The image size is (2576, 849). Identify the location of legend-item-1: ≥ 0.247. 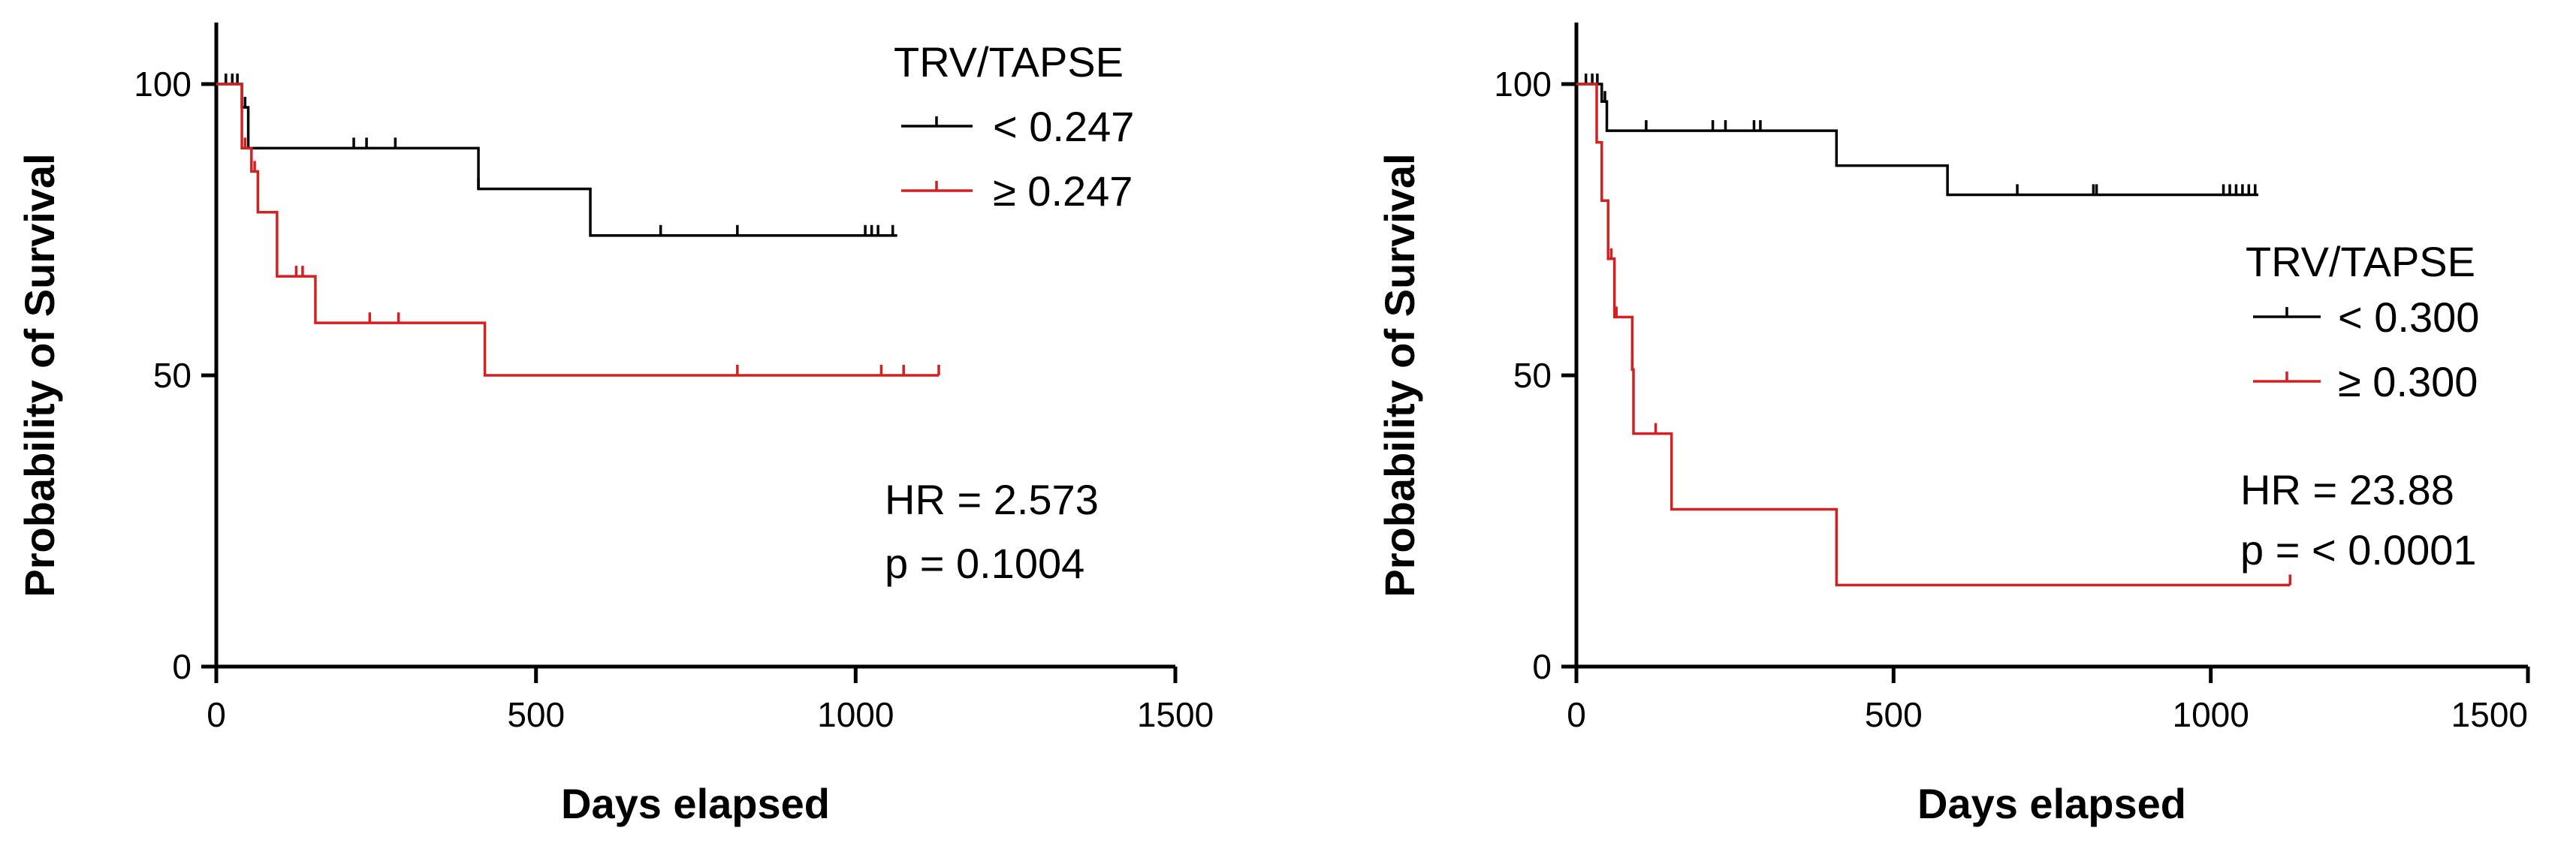
(1017, 191).